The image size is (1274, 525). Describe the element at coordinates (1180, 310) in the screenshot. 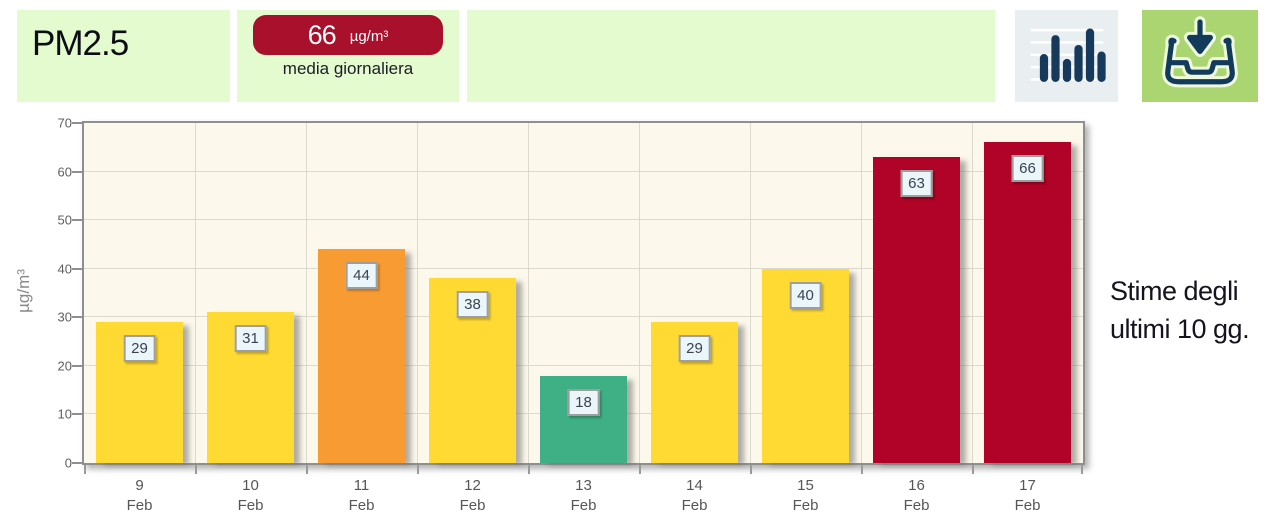

I see `side-note: Stime degli ultimi 10 gg.` at that location.